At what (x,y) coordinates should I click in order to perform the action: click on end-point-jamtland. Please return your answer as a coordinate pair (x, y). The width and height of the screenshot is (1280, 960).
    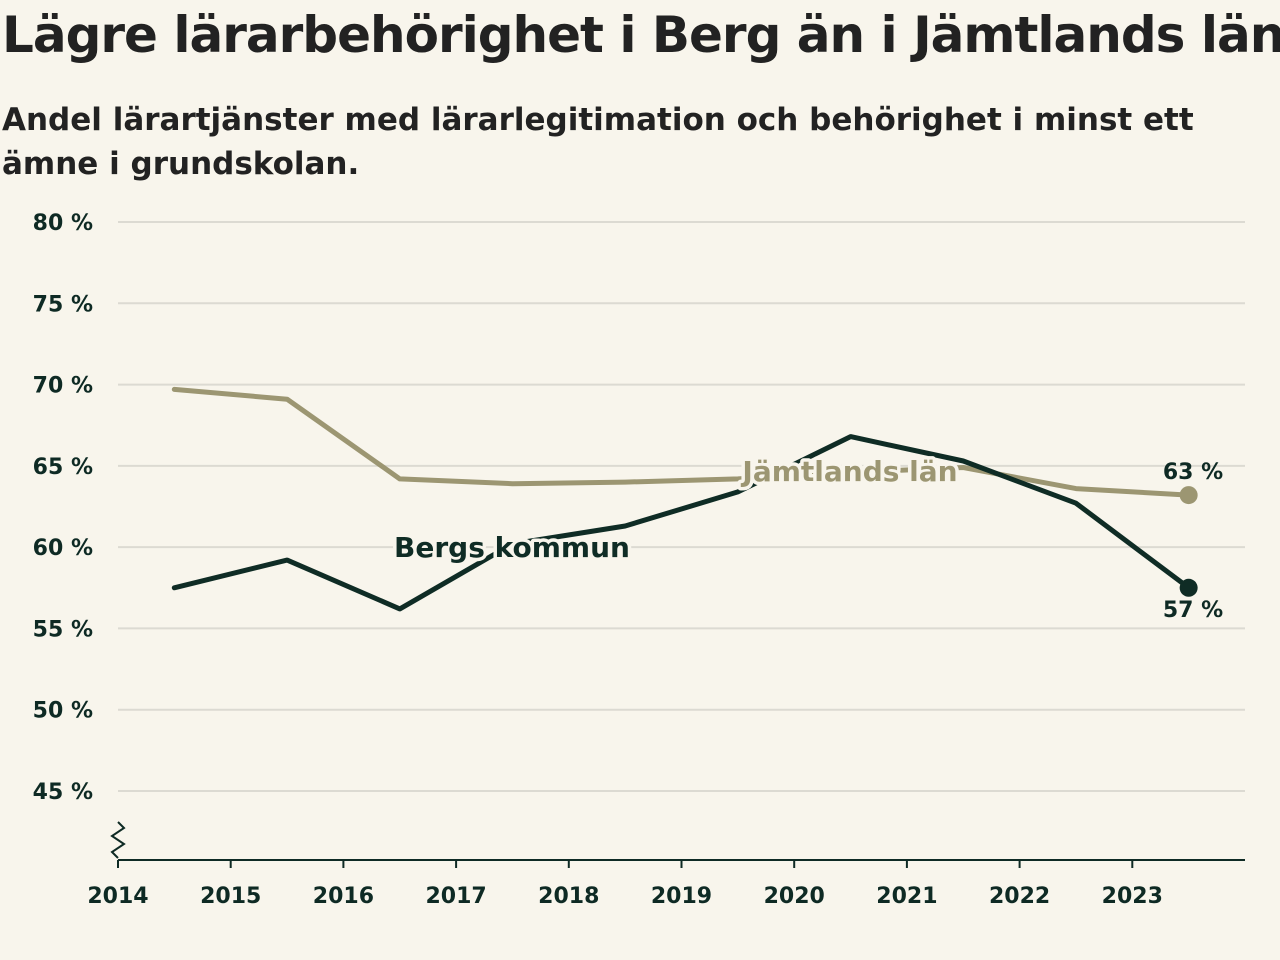
    Looking at the image, I should click on (1188, 495).